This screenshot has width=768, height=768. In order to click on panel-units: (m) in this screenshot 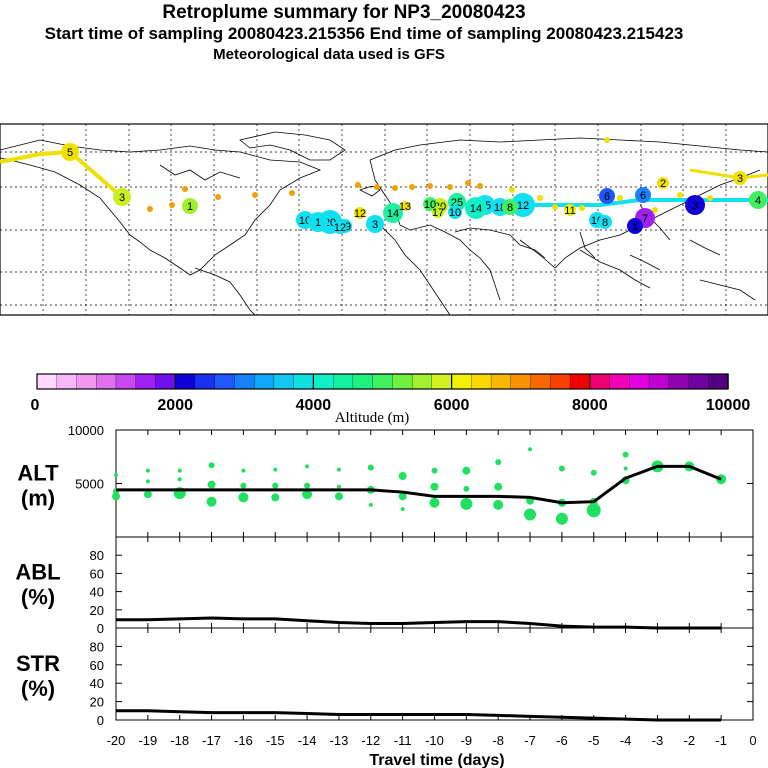, I will do `click(38, 498)`.